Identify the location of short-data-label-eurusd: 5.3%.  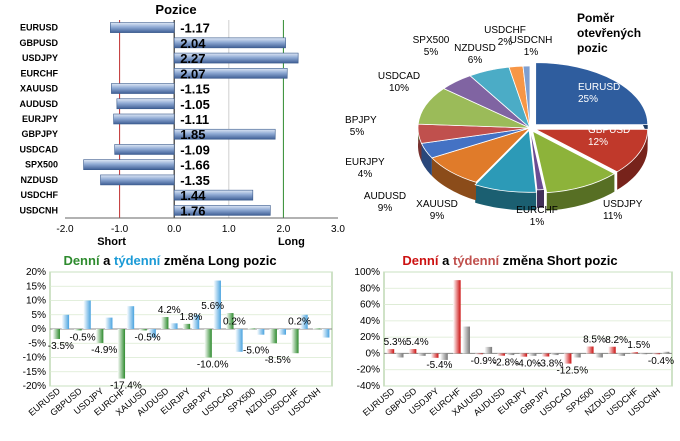
(395, 342).